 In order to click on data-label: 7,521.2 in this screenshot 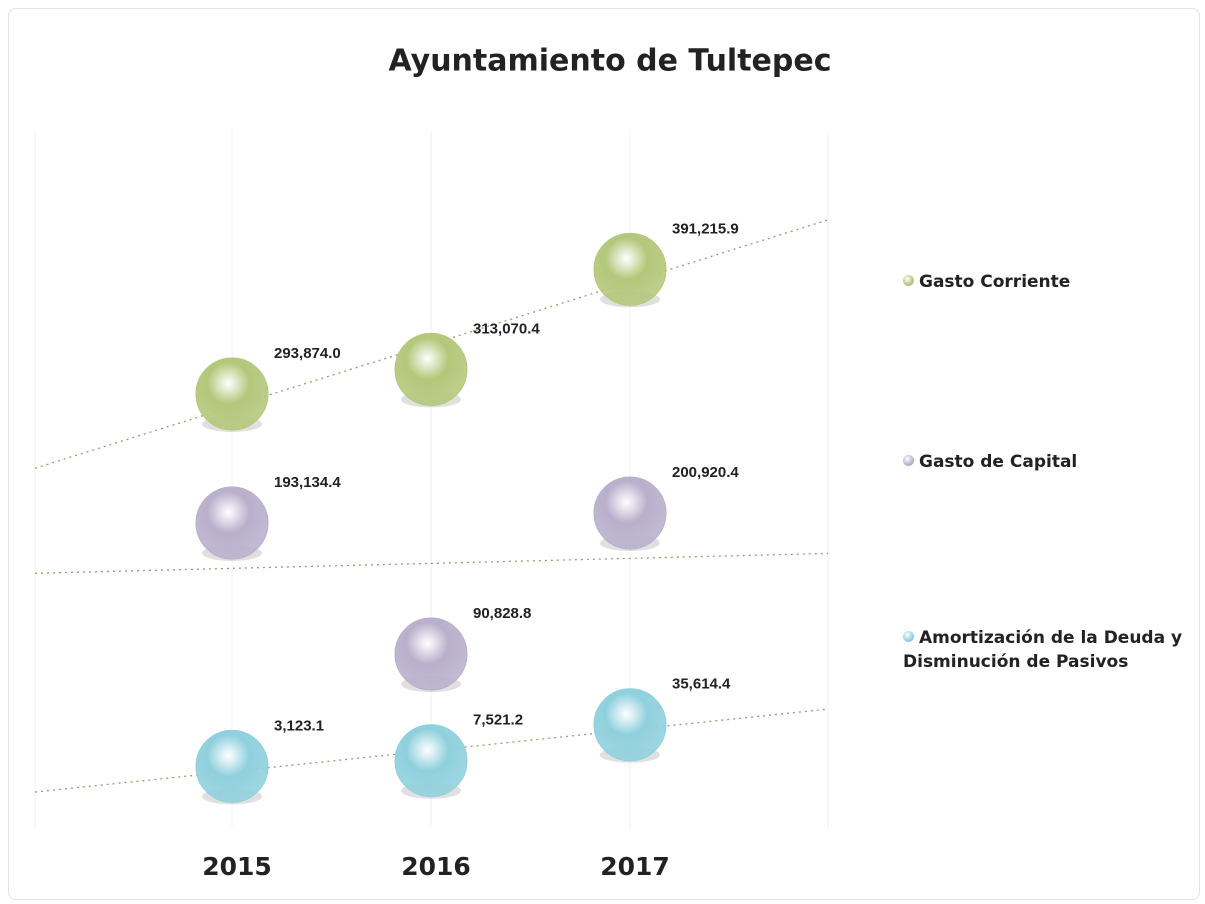, I will do `click(498, 720)`.